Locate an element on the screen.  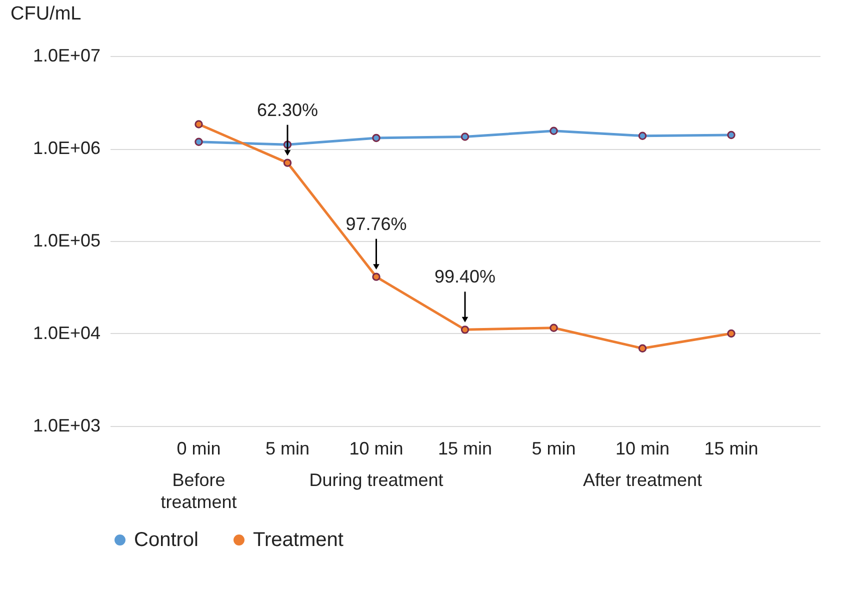
text: During treatment is located at coordinates (376, 480).